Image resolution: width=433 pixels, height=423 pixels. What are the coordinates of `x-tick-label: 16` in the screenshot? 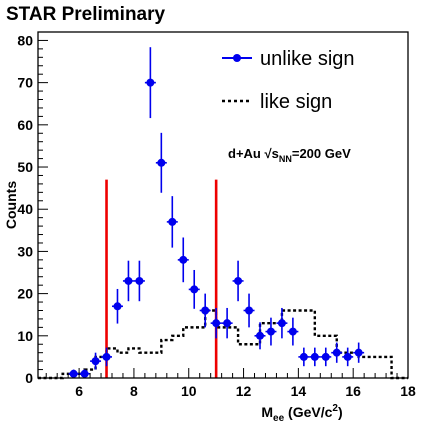 It's located at (353, 391).